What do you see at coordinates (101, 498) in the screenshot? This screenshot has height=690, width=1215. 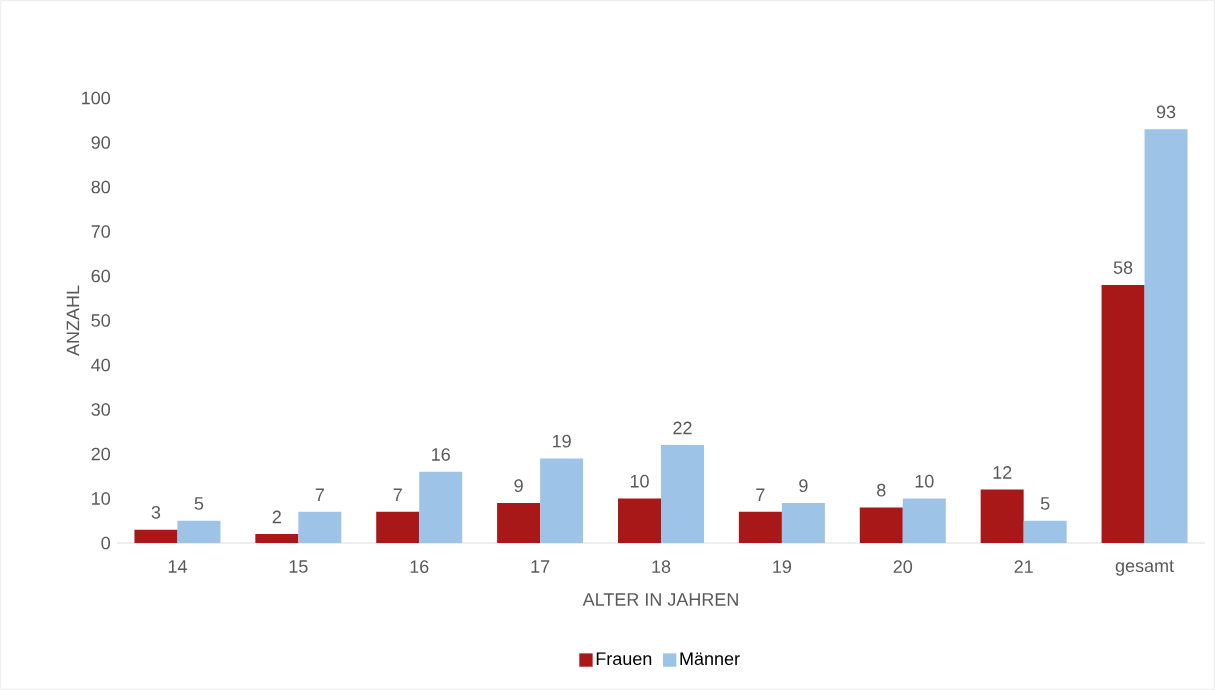 I see `y-tick-label: 10` at bounding box center [101, 498].